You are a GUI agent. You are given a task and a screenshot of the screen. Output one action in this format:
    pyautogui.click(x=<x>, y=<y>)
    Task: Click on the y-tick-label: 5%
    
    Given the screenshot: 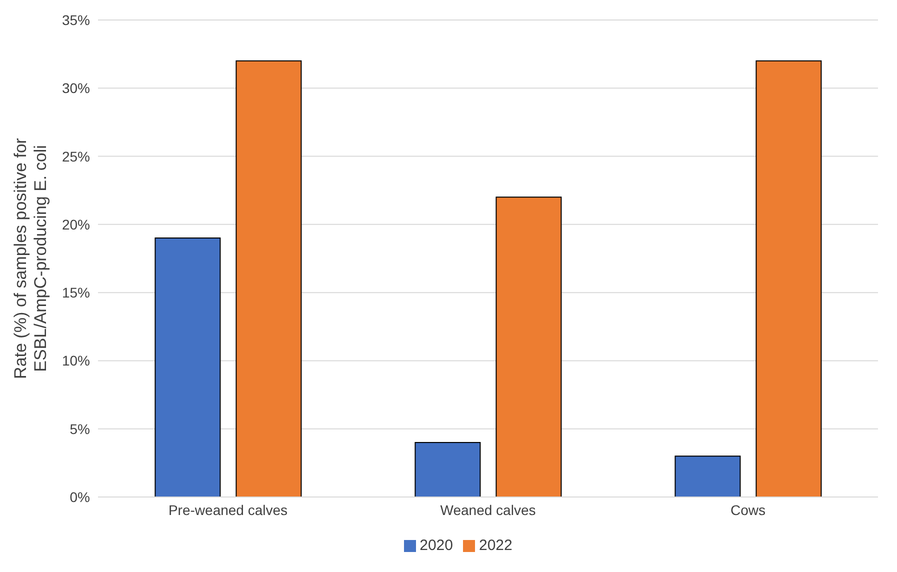 What is the action you would take?
    pyautogui.click(x=80, y=428)
    